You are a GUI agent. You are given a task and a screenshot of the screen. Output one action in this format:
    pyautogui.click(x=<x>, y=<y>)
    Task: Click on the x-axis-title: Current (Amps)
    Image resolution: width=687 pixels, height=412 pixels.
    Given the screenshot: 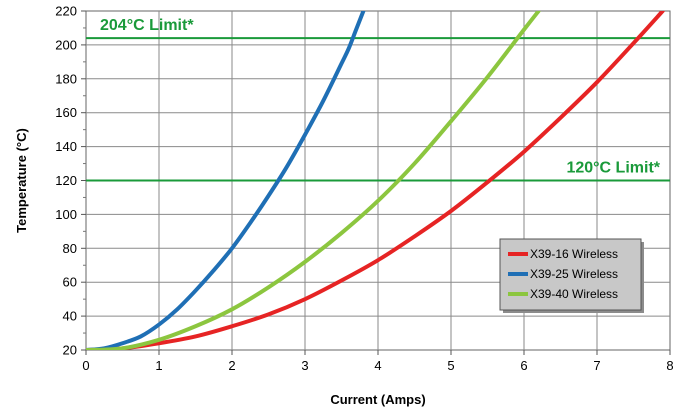 What is the action you would take?
    pyautogui.click(x=377, y=399)
    